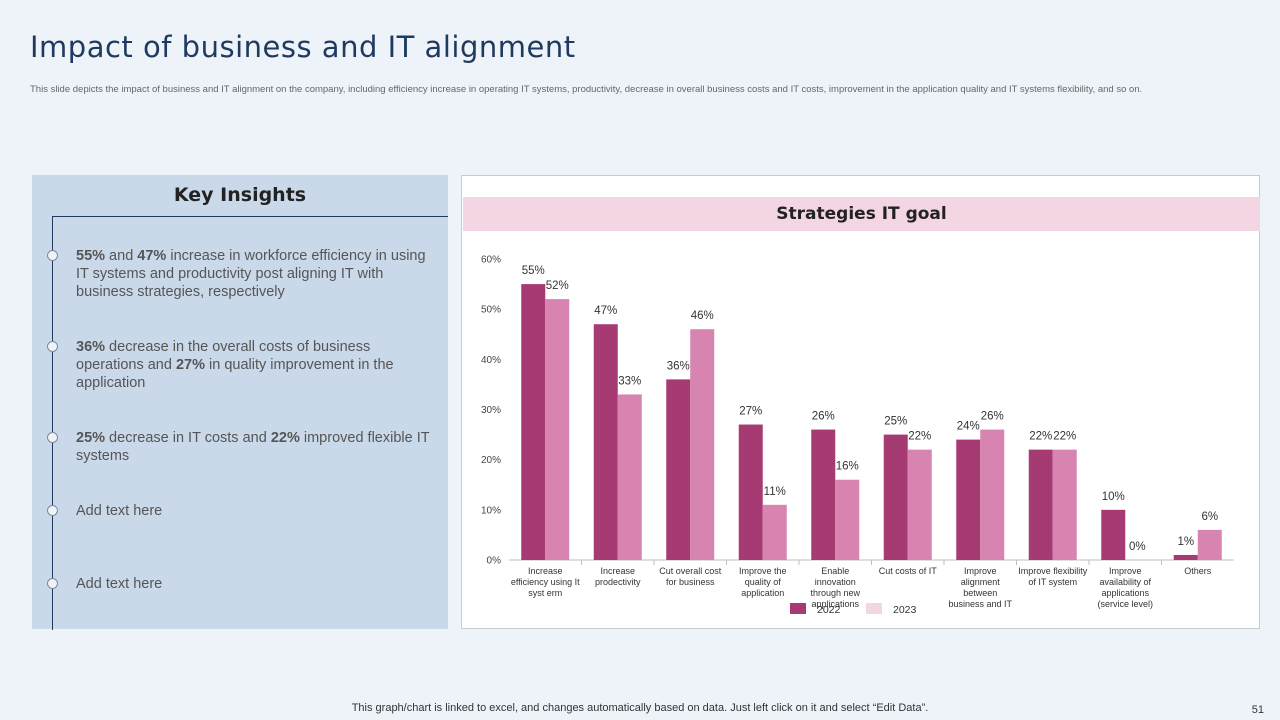 The image size is (1280, 720). Describe the element at coordinates (1053, 571) in the screenshot. I see `x-tick-label: Improve flexibility` at that location.